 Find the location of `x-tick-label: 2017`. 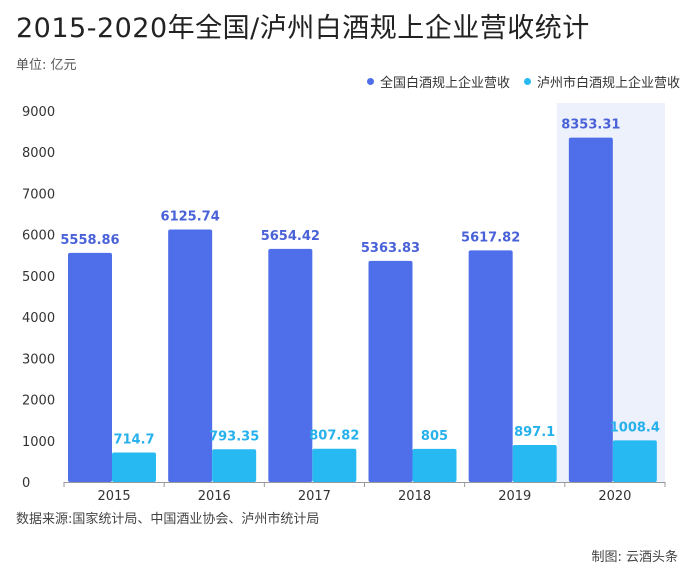

x-tick-label: 2017 is located at coordinates (314, 496).